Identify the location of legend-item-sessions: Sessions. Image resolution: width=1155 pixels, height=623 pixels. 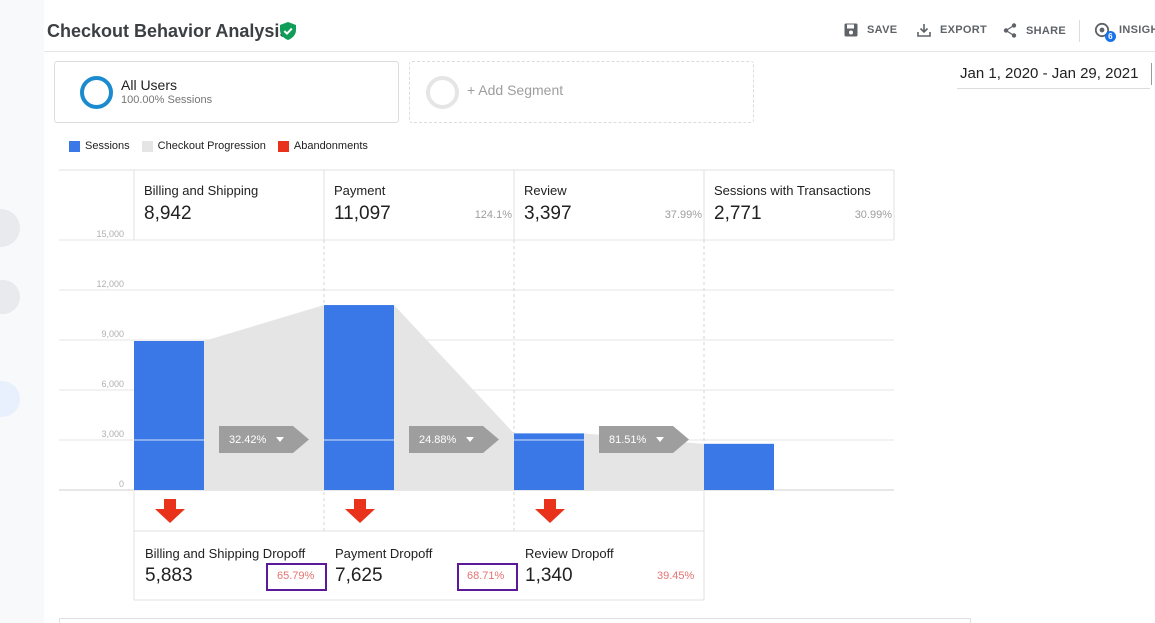
(99, 146).